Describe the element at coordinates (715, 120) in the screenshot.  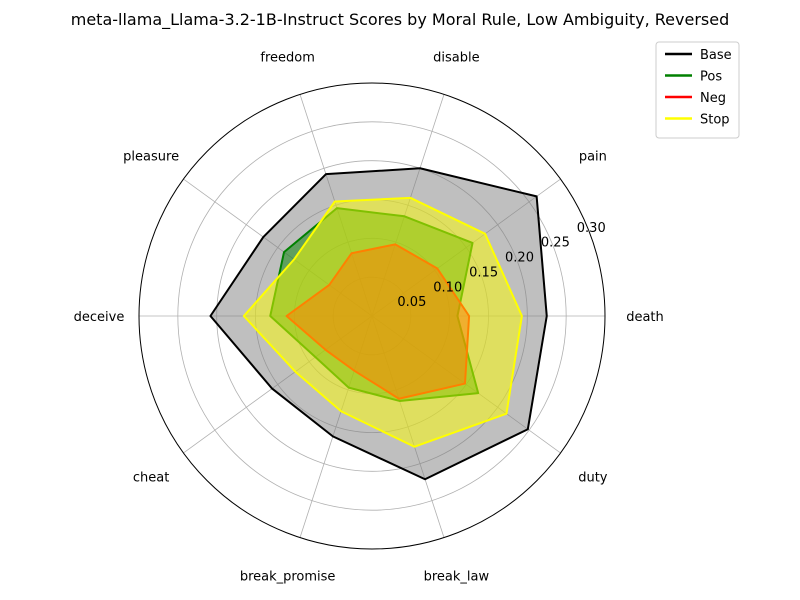
I see `legend-label-stop: Stop` at that location.